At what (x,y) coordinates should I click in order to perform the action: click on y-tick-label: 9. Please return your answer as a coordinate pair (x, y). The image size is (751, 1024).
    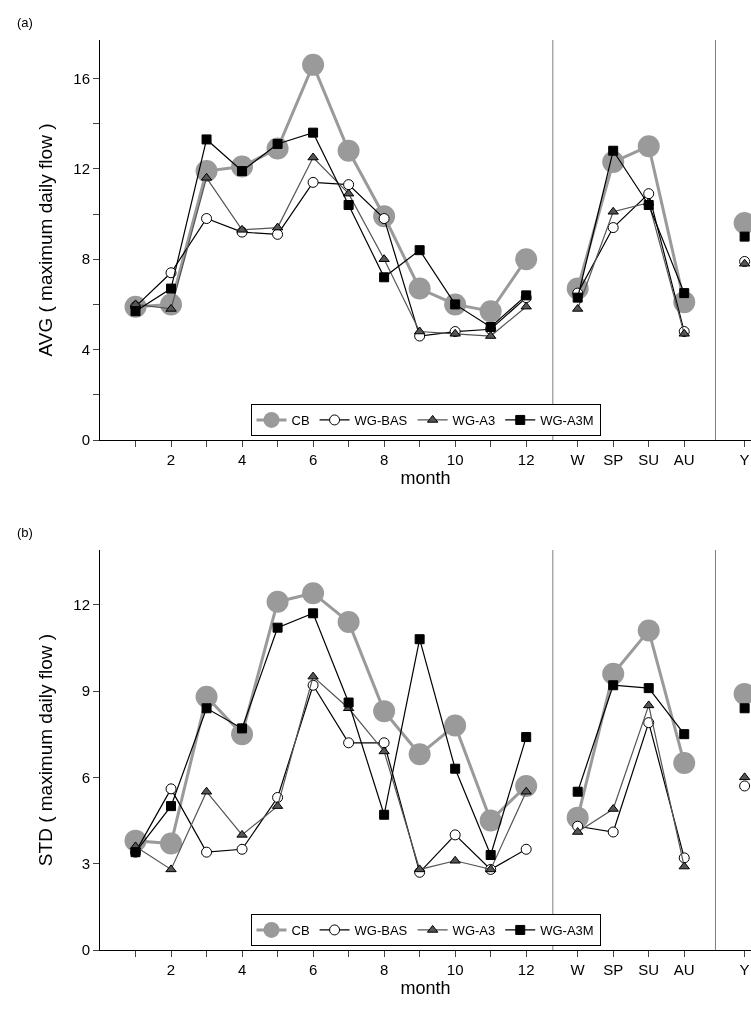
    Looking at the image, I should click on (85, 691).